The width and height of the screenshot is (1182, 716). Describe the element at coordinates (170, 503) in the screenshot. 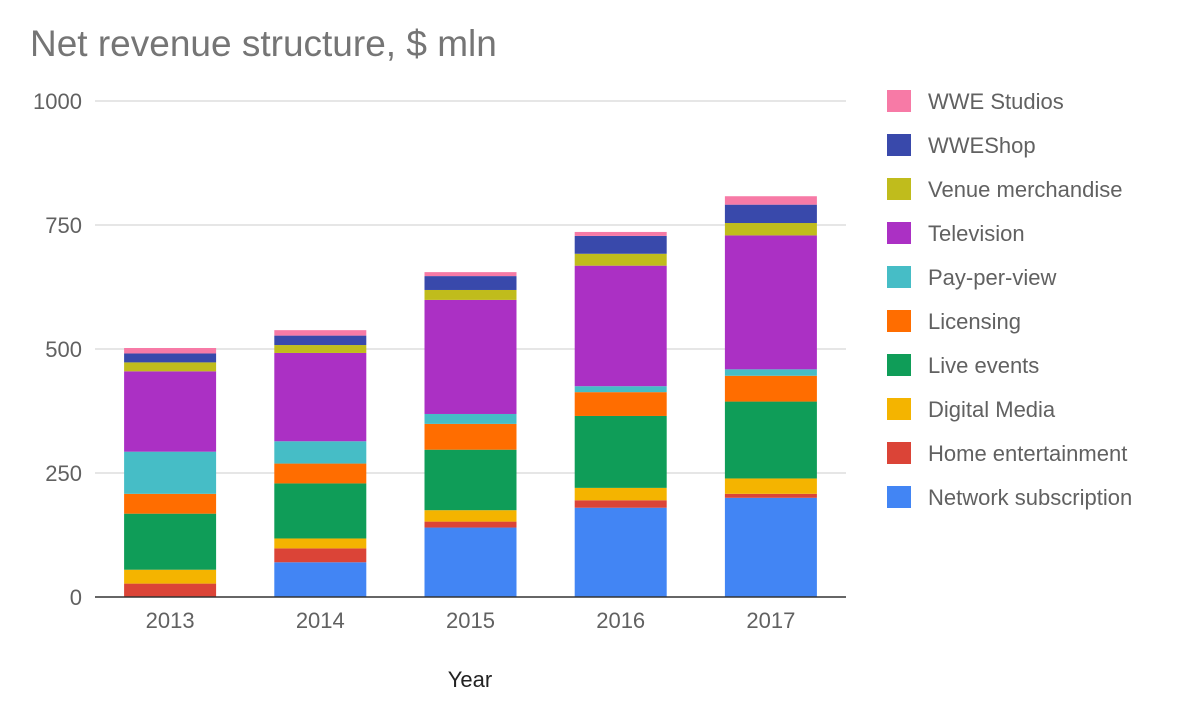

I see `bar-segment-2013-licensing` at that location.